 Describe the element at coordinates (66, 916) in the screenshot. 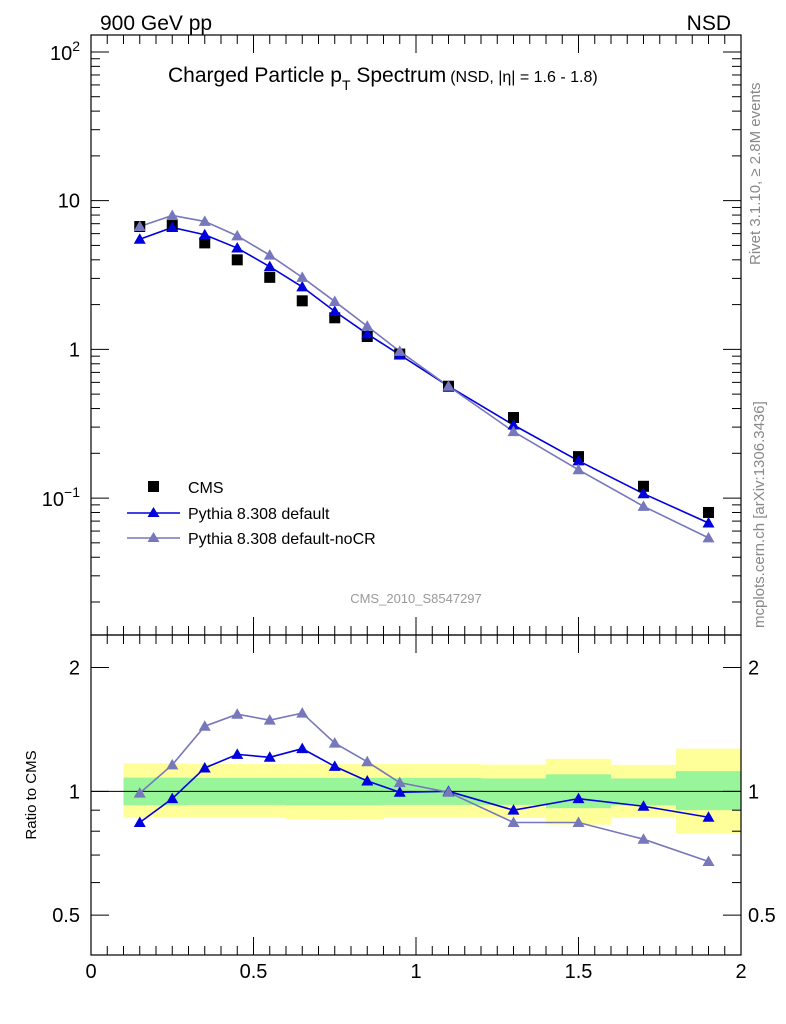

I see `ratio-y-tick-label-left: 0.5` at that location.